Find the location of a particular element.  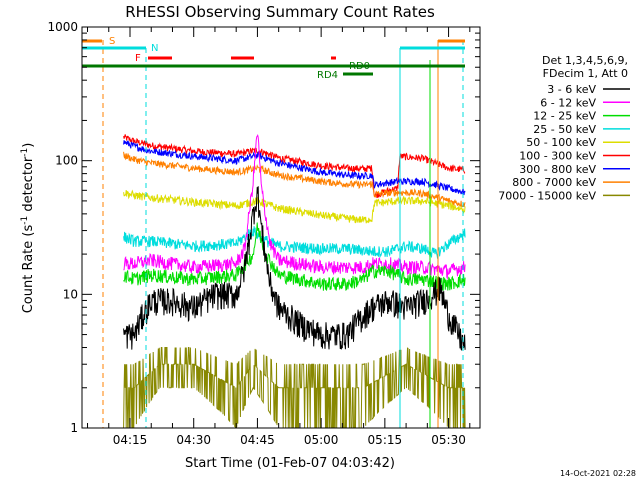

series-line-50-100-kev is located at coordinates (294, 206).